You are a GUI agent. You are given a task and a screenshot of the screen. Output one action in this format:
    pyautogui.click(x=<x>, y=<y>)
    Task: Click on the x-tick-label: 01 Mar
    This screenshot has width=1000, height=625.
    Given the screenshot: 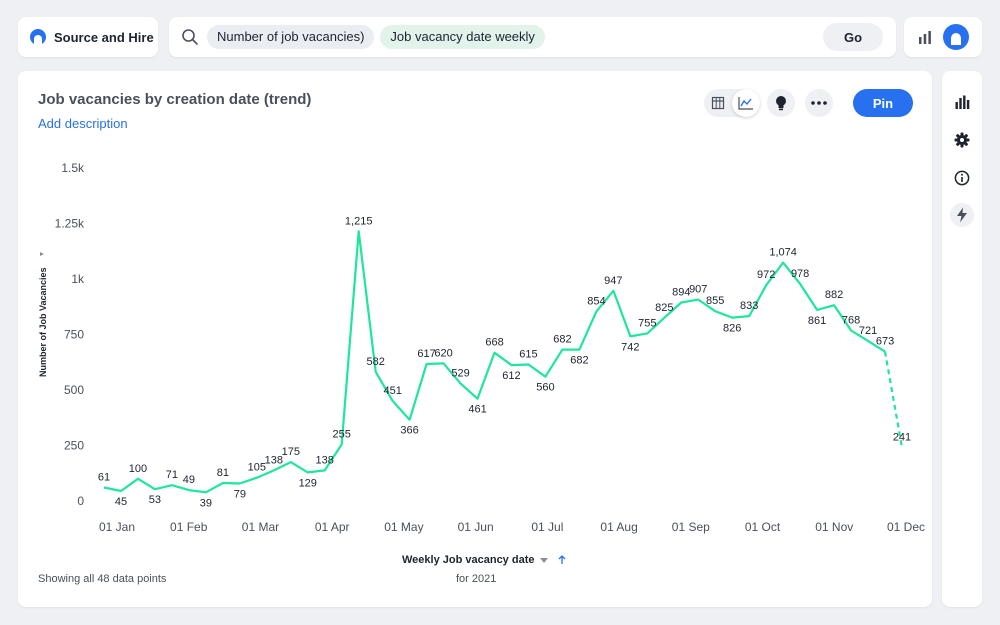 What is the action you would take?
    pyautogui.click(x=260, y=527)
    